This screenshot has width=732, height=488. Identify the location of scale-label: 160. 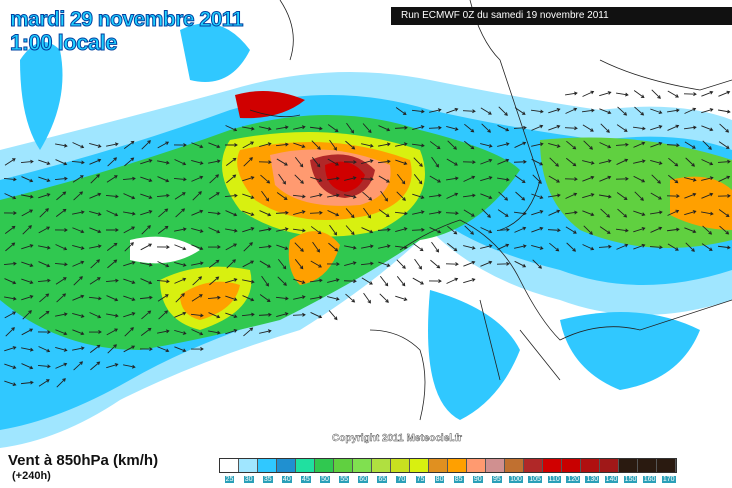
(649, 479).